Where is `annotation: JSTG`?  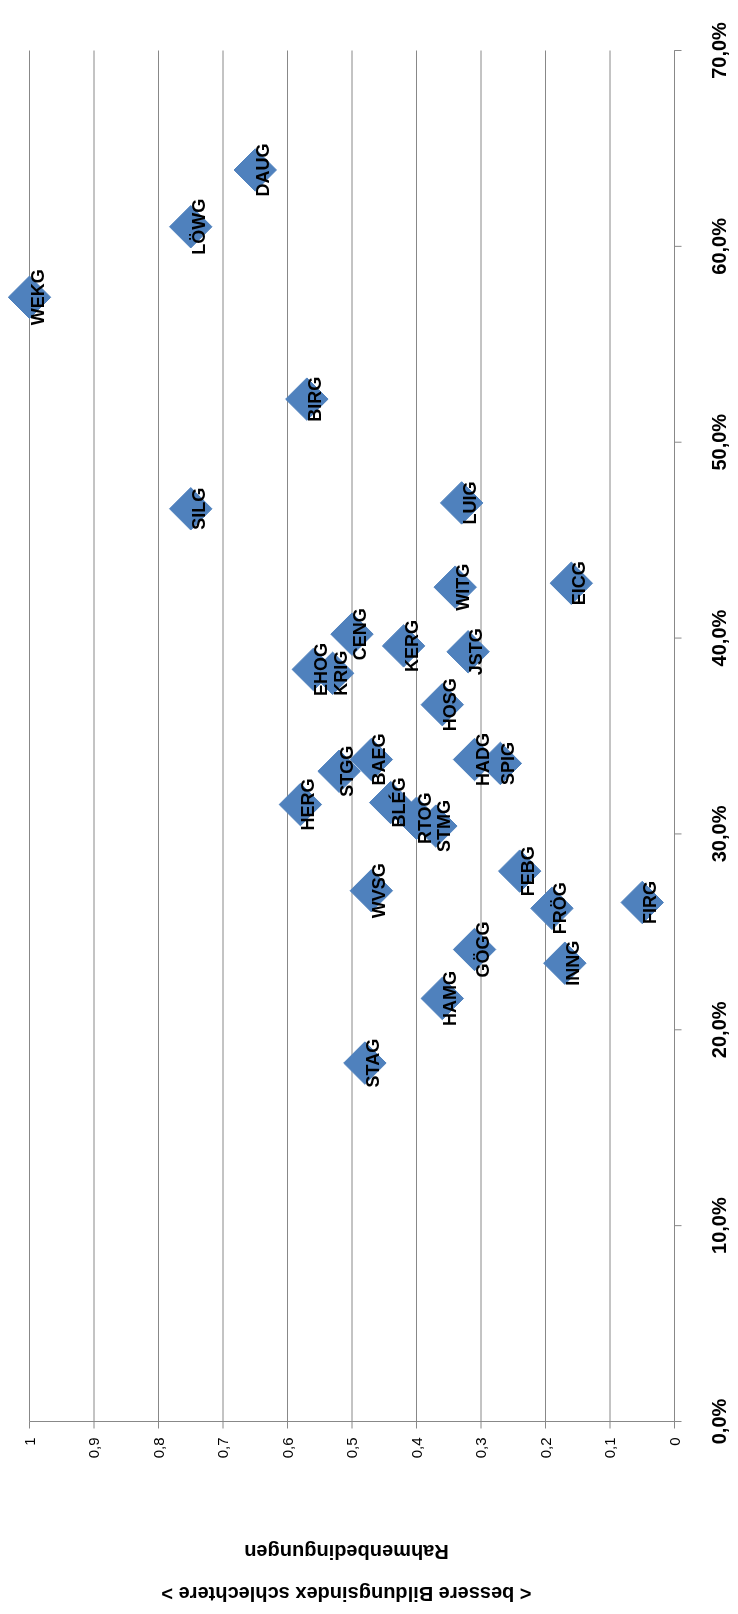
annotation: JSTG is located at coordinates (476, 652).